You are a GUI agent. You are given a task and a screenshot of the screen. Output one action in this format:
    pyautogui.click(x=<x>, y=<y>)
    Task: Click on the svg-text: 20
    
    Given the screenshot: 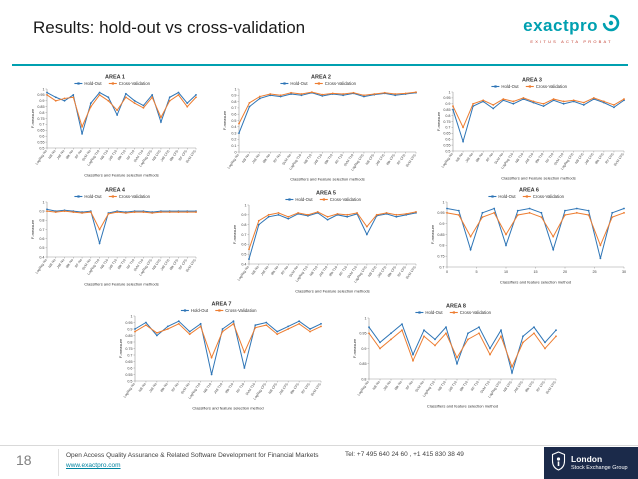 What is the action you would take?
    pyautogui.click(x=565, y=272)
    